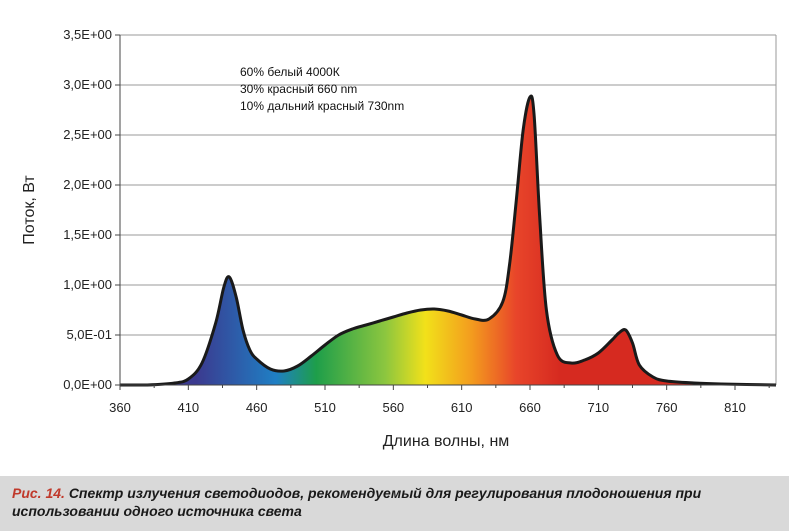  What do you see at coordinates (87, 234) in the screenshot?
I see `y-tick-label: 1,5E+00` at bounding box center [87, 234].